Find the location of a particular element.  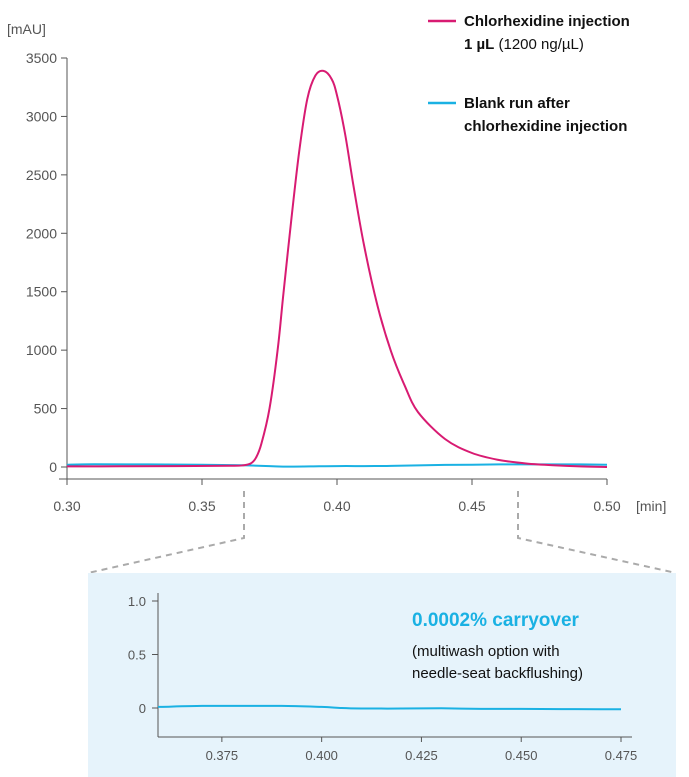

carryover-annotation: 0.0002% carryover is located at coordinates (496, 620).